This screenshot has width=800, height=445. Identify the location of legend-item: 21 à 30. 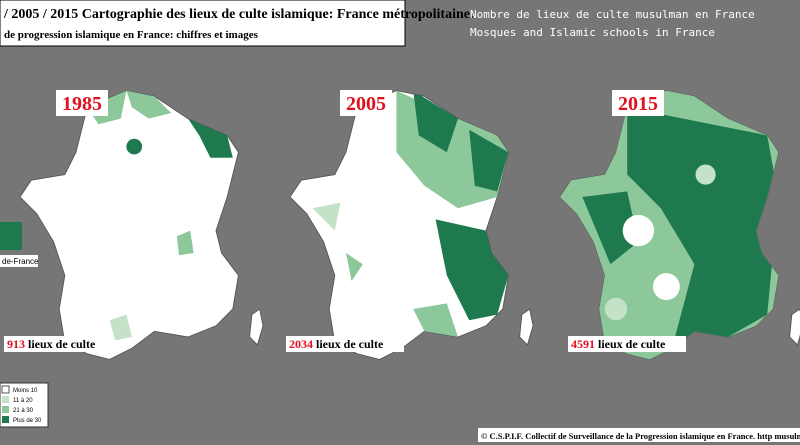
(23, 411).